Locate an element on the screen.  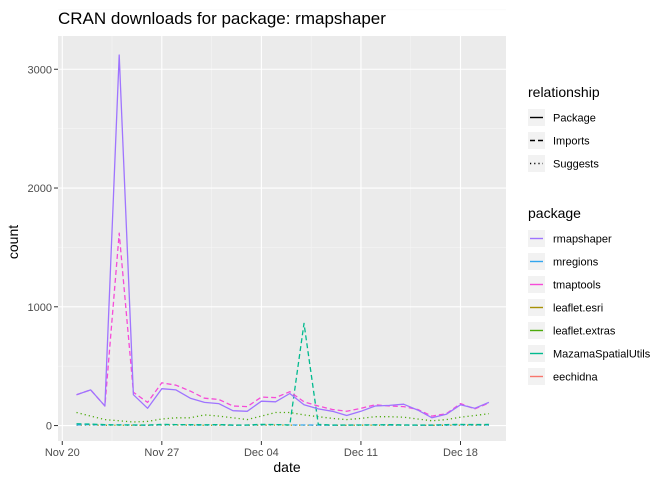
chart-title: CRAN downloads for package: rmapshaper is located at coordinates (222, 18).